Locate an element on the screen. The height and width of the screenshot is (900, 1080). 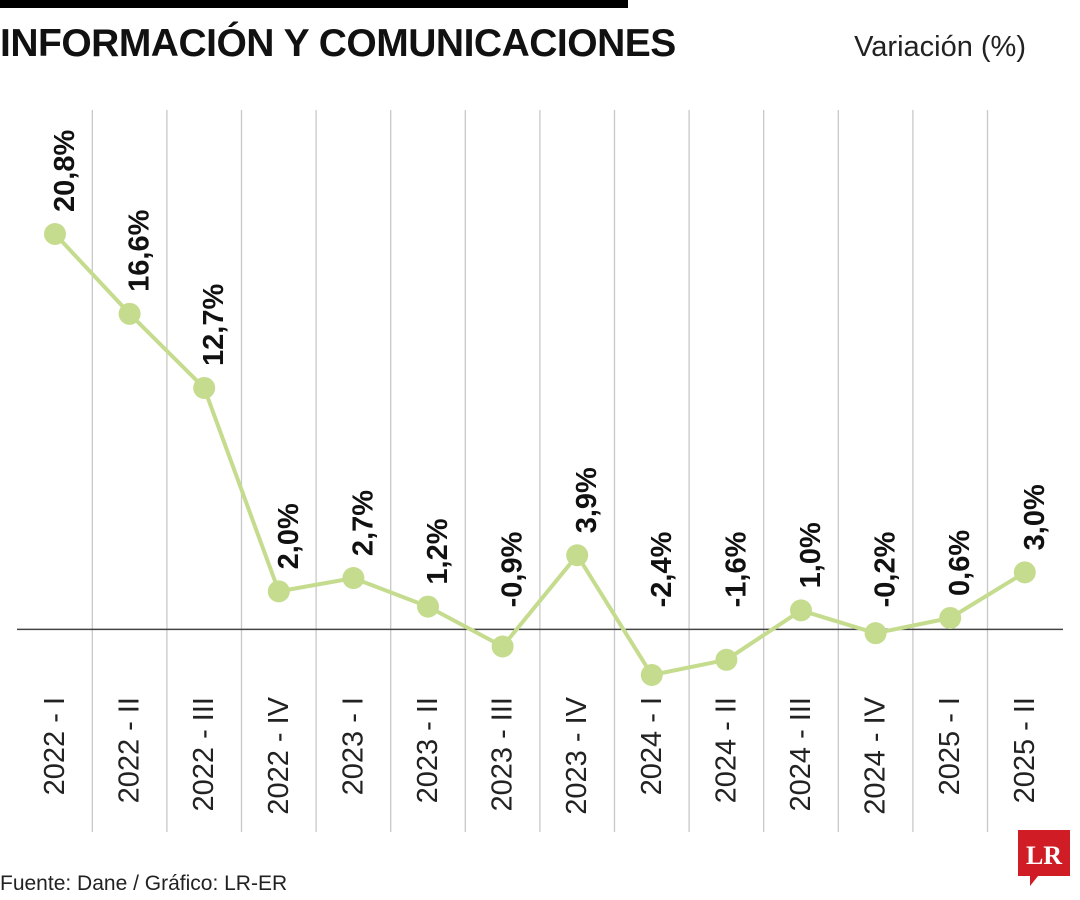
unit-label: Variación (%) is located at coordinates (940, 47).